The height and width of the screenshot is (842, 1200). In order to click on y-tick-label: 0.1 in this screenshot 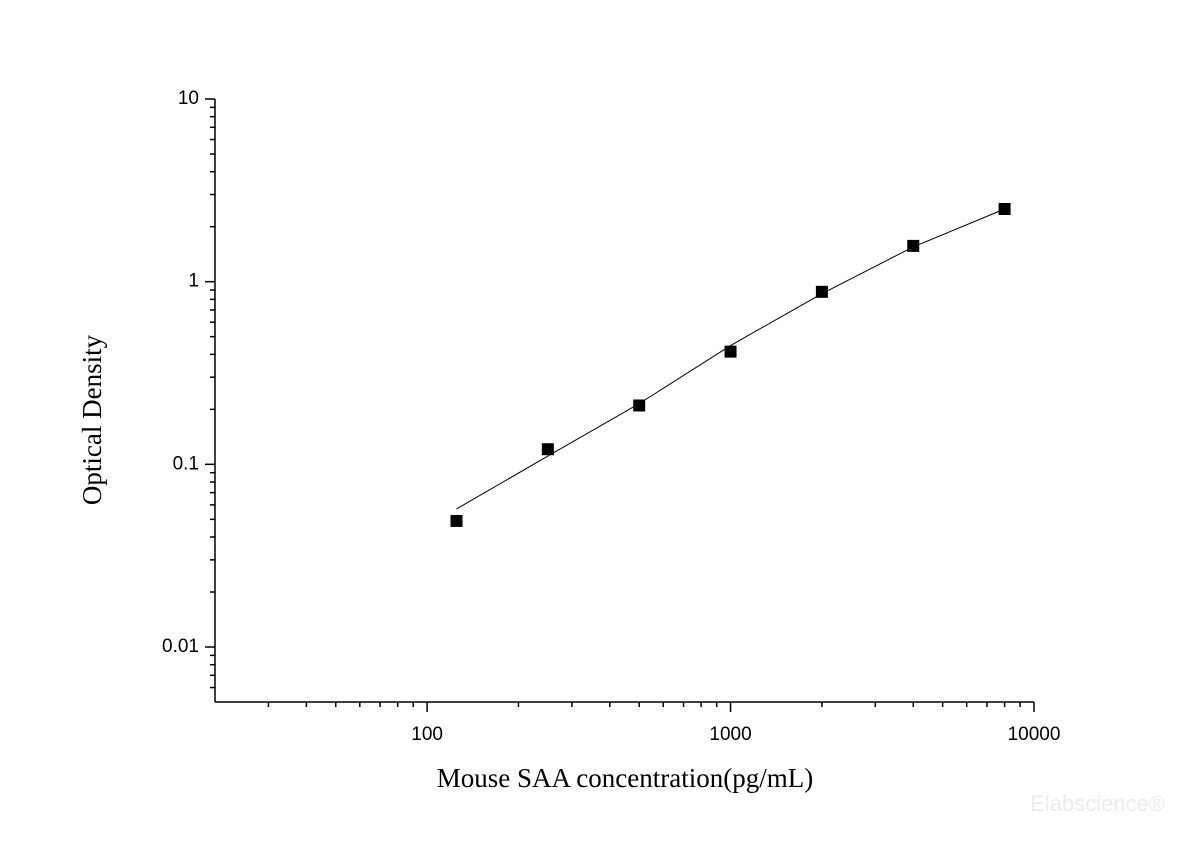, I will do `click(186, 463)`.